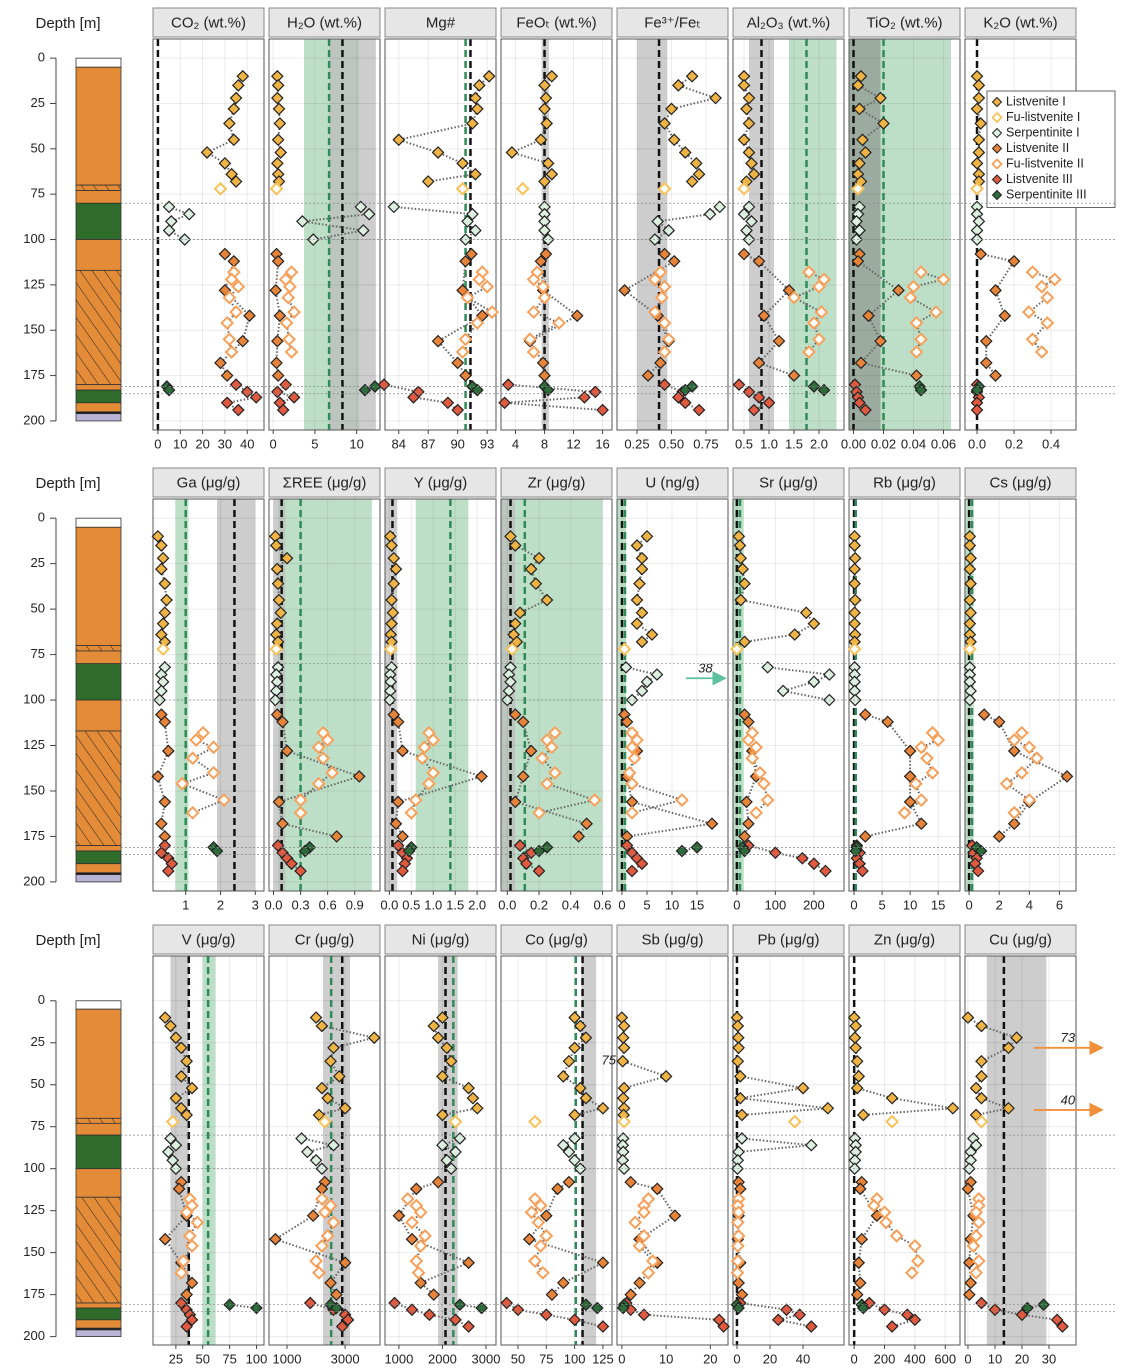 The width and height of the screenshot is (1122, 1370). What do you see at coordinates (646, 904) in the screenshot?
I see `x-tick-label: 5` at bounding box center [646, 904].